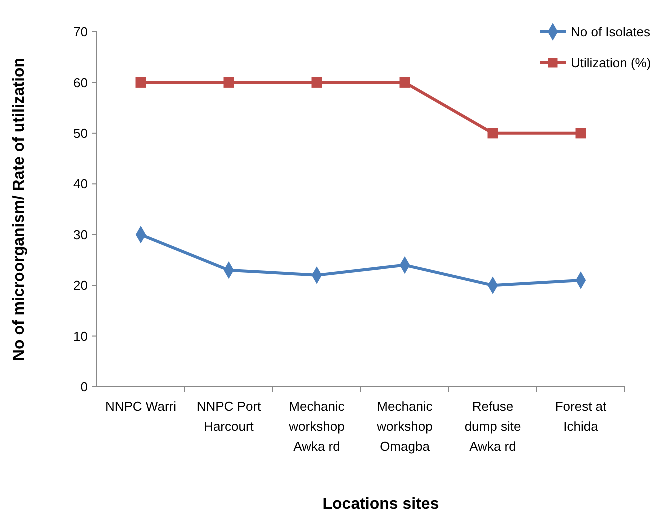 The image size is (668, 517). What do you see at coordinates (81, 234) in the screenshot?
I see `y-tick-label: 30` at bounding box center [81, 234].